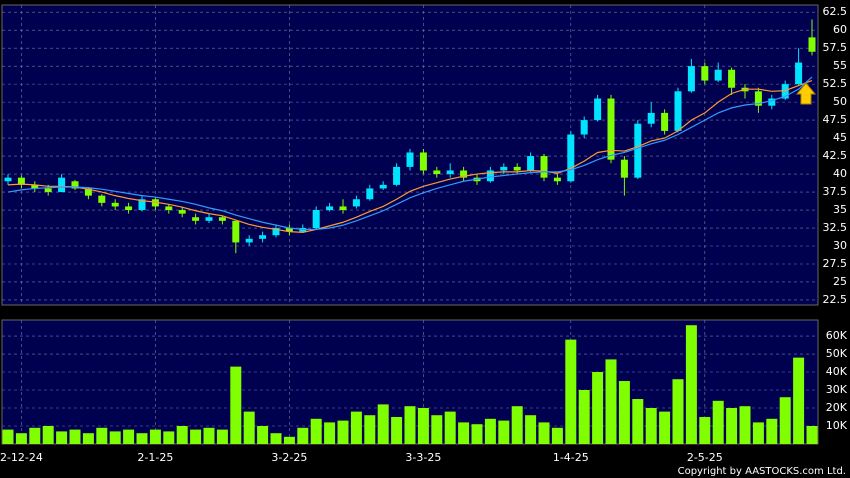  I want to click on y-tick-label: 30K, so click(837, 389).